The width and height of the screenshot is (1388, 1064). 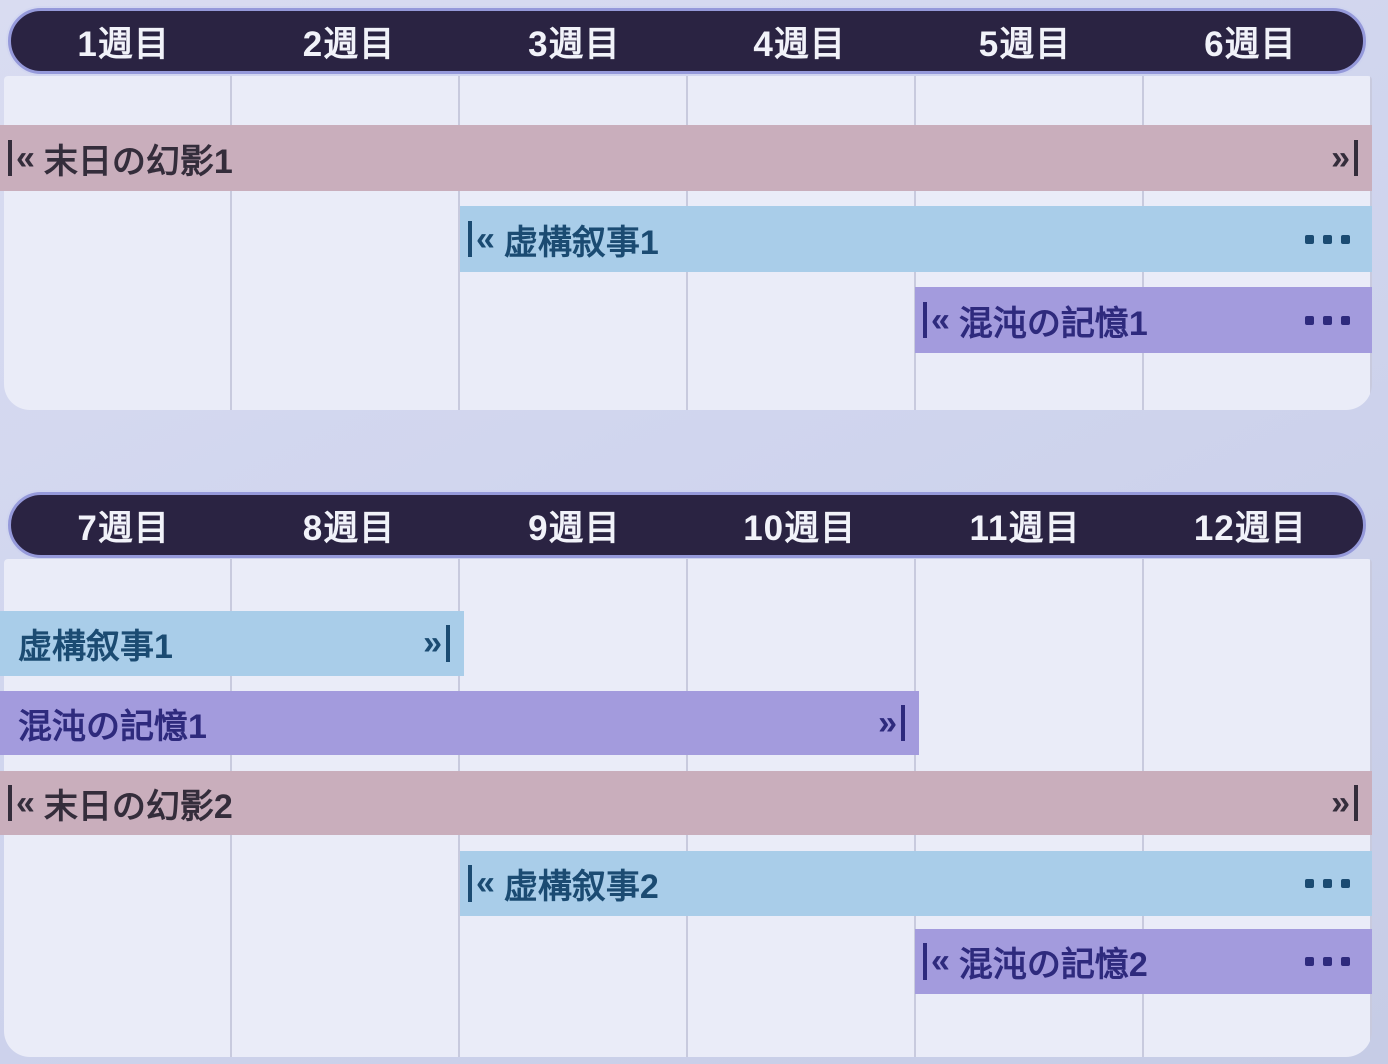 What do you see at coordinates (1250, 528) in the screenshot?
I see `week-label: 12週目` at bounding box center [1250, 528].